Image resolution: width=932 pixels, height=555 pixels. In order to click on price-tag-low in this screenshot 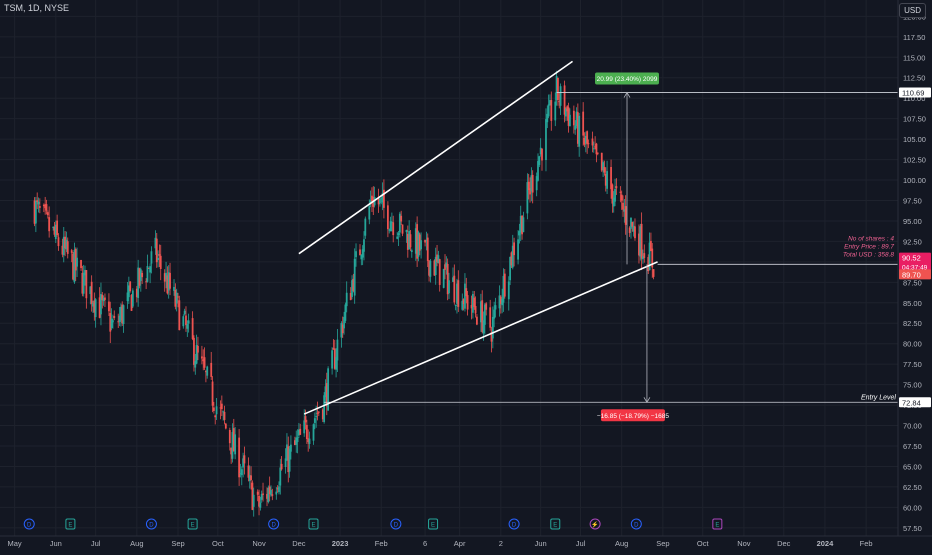, I will do `click(915, 402)`.